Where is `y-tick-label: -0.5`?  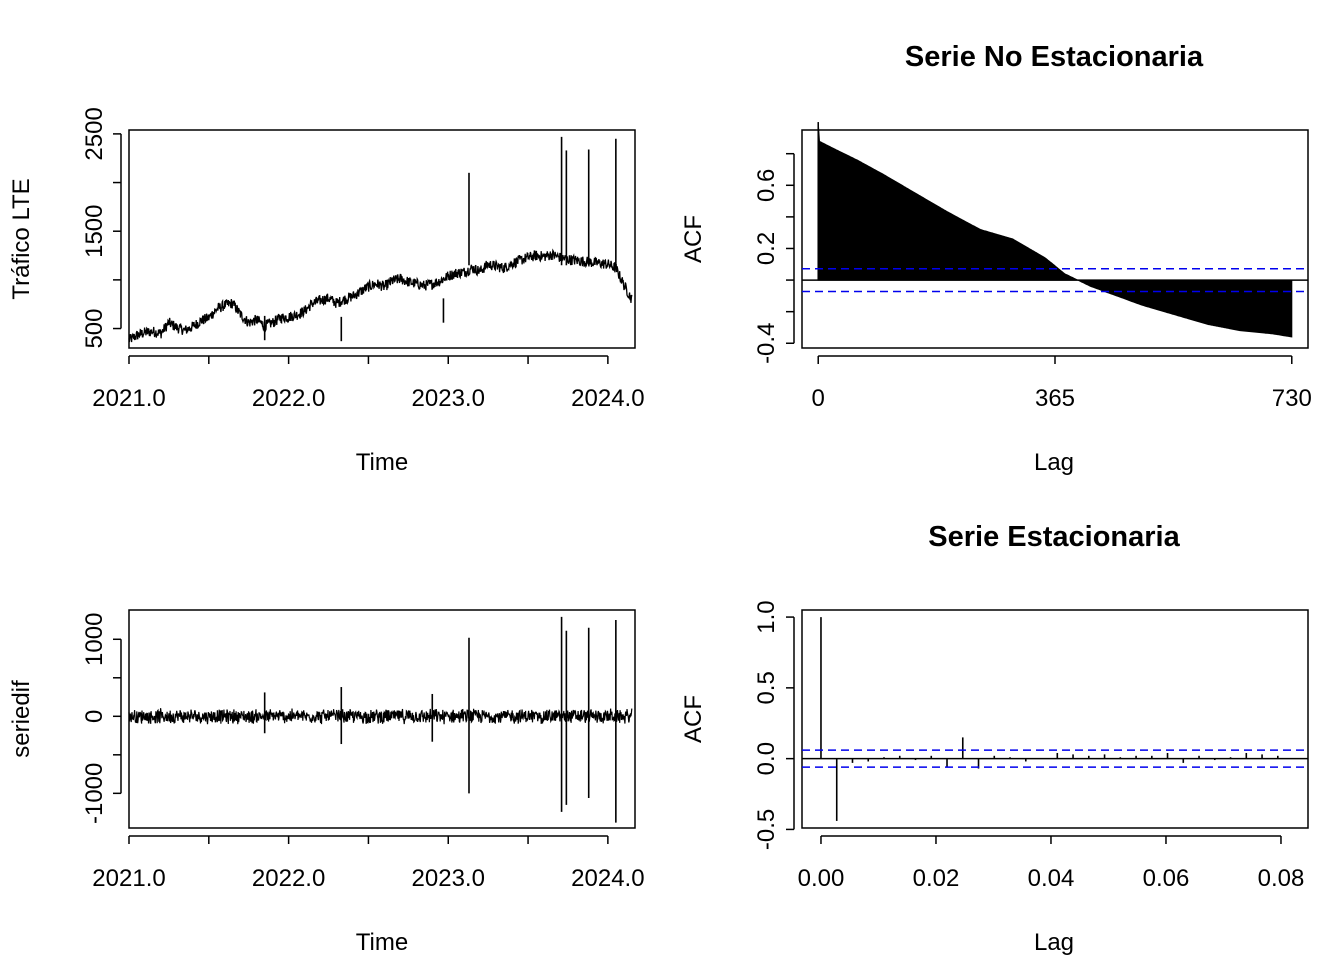 y-tick-label: -0.5 is located at coordinates (766, 829).